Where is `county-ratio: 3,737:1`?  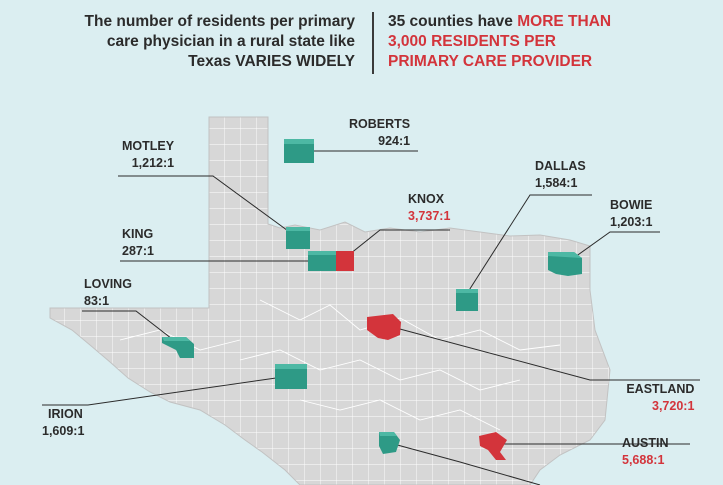
county-ratio: 3,737:1 is located at coordinates (429, 216).